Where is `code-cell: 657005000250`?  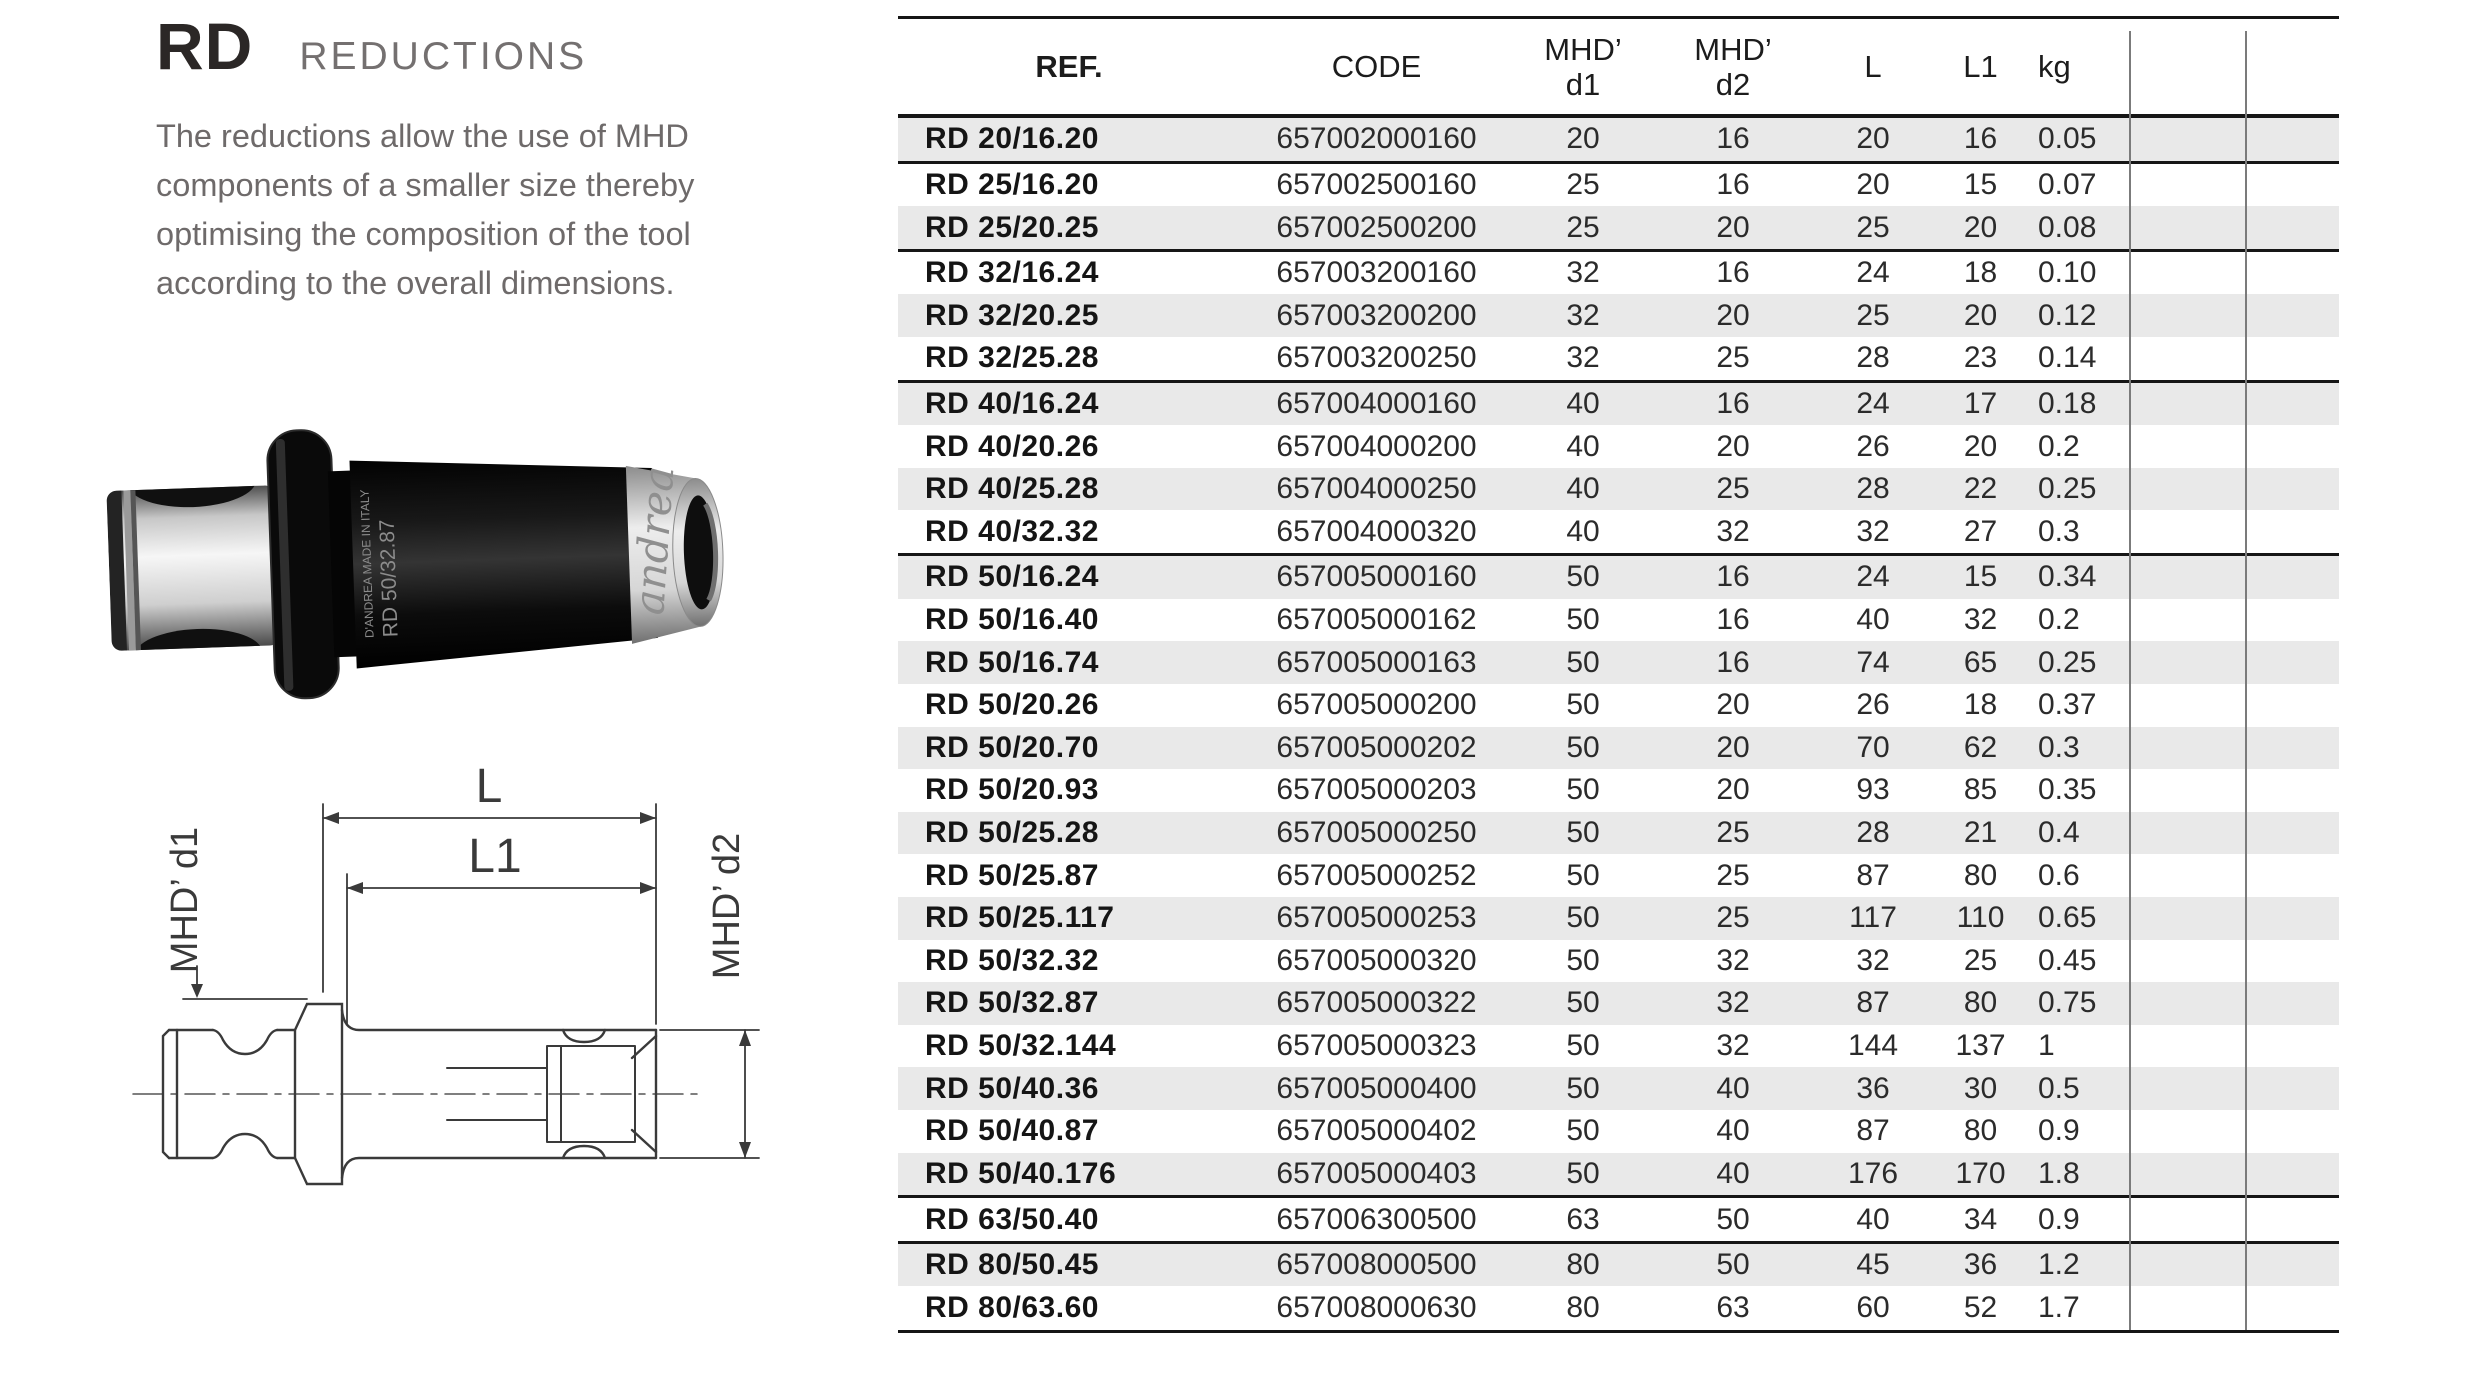 code-cell: 657005000250 is located at coordinates (1376, 833).